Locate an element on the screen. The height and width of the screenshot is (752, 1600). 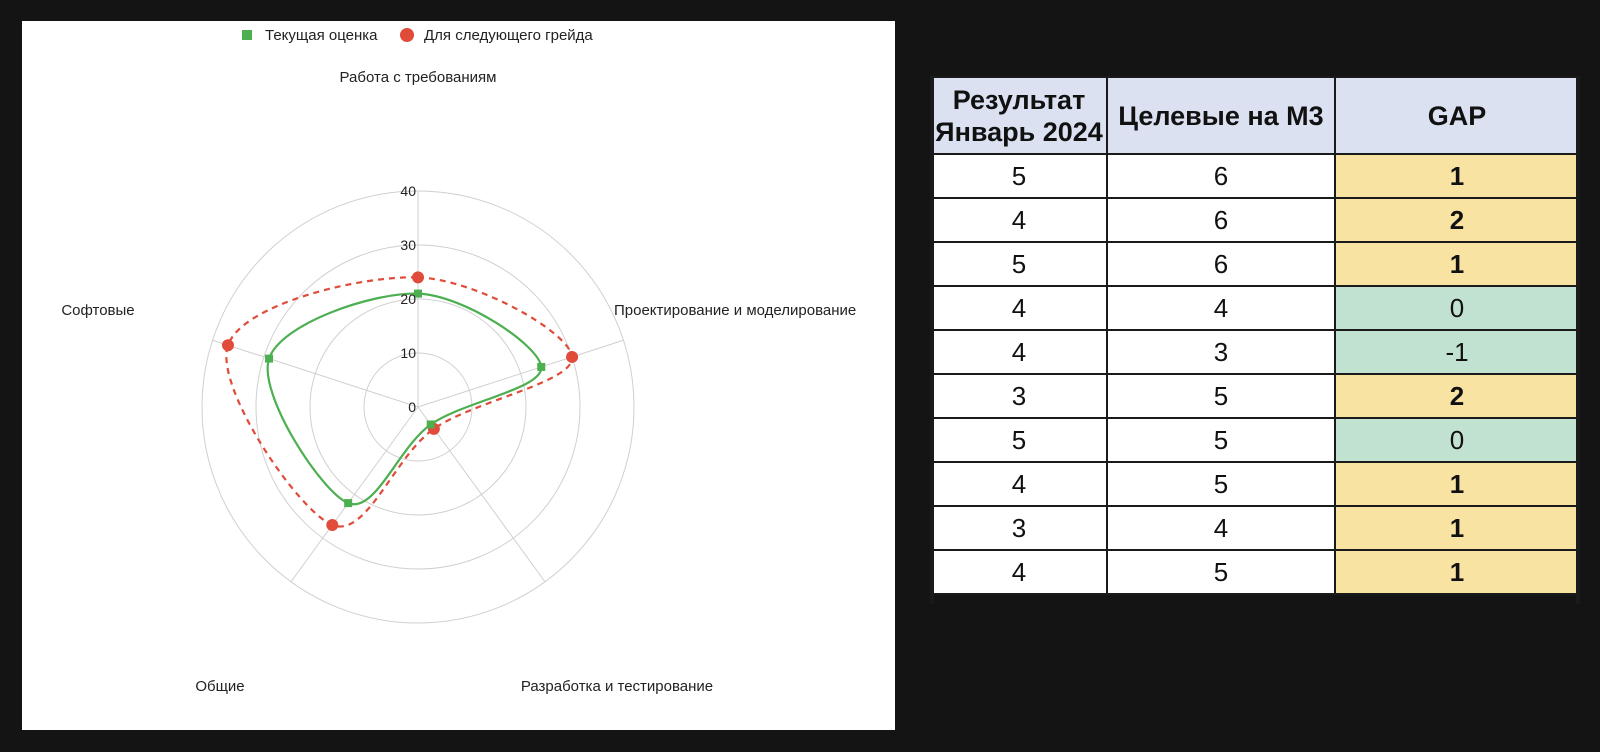
radial-tick-label: 30 is located at coordinates (408, 245).